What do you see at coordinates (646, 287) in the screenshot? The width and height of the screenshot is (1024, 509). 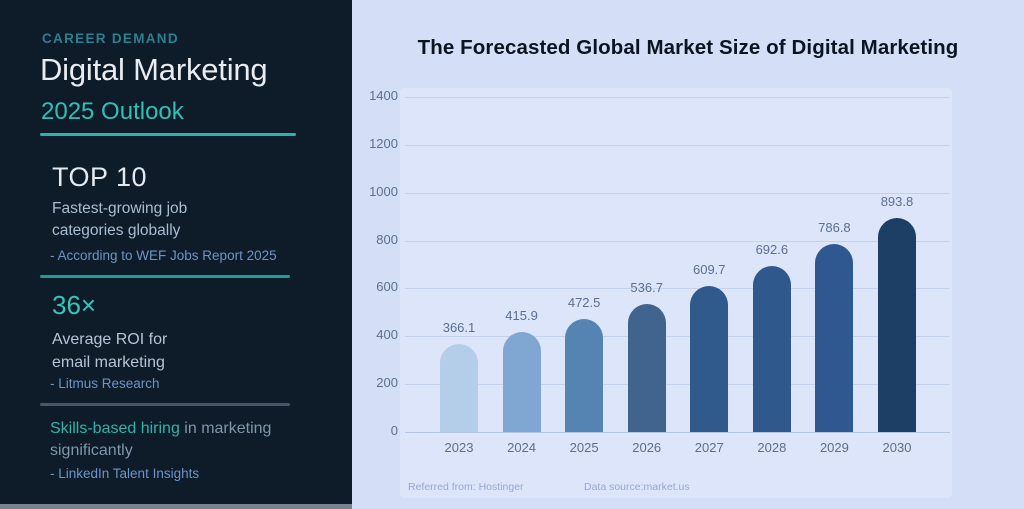 I see `bar-value-label: 536.7` at bounding box center [646, 287].